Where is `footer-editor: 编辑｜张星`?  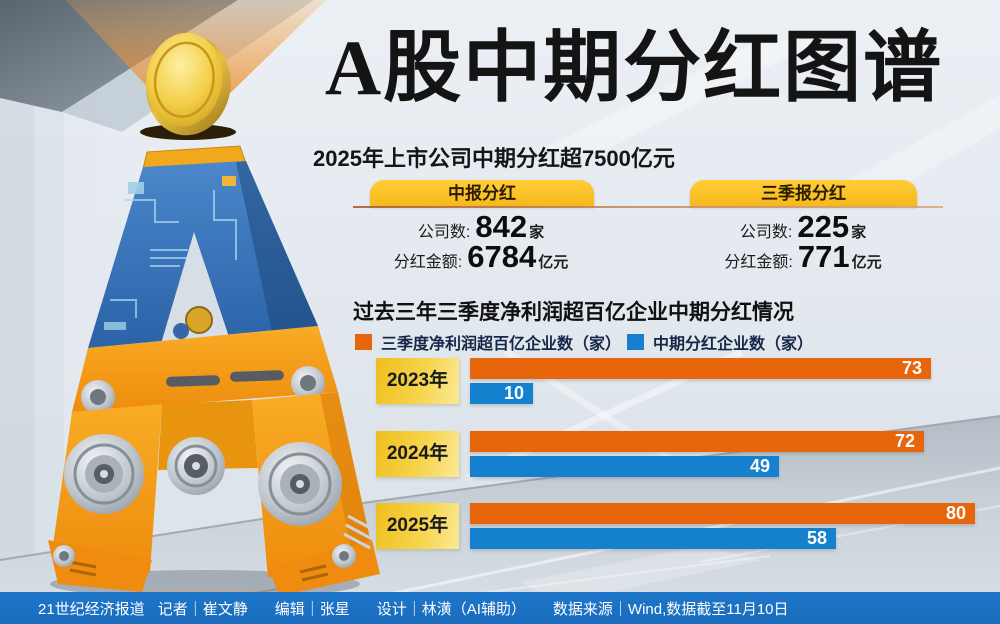 footer-editor: 编辑｜张星 is located at coordinates (312, 609).